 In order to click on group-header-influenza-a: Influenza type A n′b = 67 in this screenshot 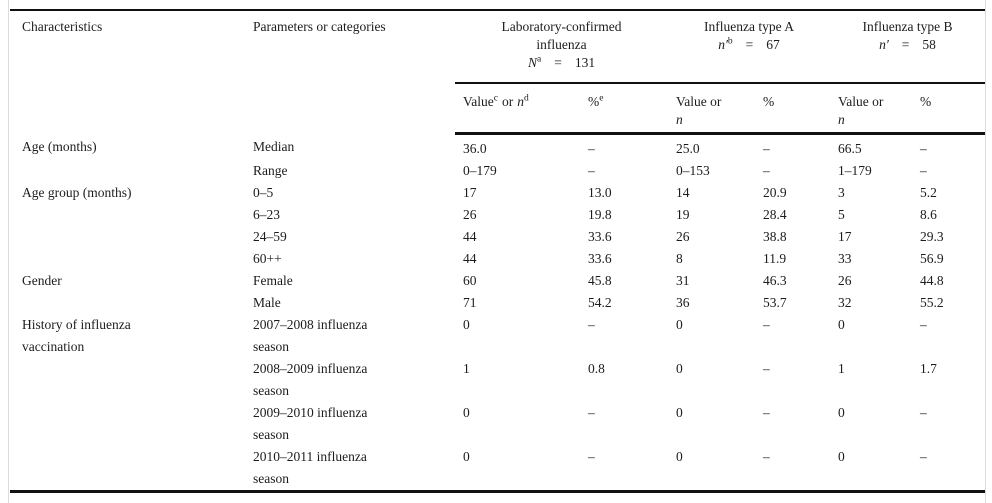, I will do `click(749, 46)`.